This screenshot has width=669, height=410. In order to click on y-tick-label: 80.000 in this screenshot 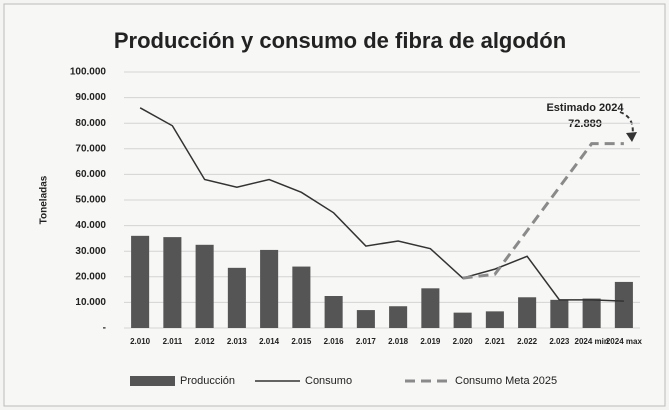, I will do `click(90, 123)`.